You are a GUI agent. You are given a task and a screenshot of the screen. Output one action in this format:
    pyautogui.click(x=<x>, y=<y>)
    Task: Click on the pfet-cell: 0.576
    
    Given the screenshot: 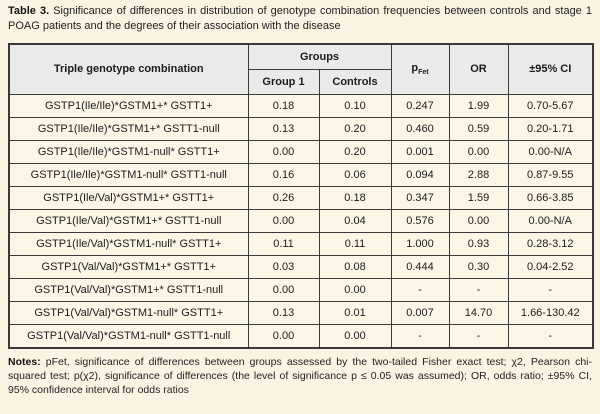 What is the action you would take?
    pyautogui.click(x=420, y=220)
    